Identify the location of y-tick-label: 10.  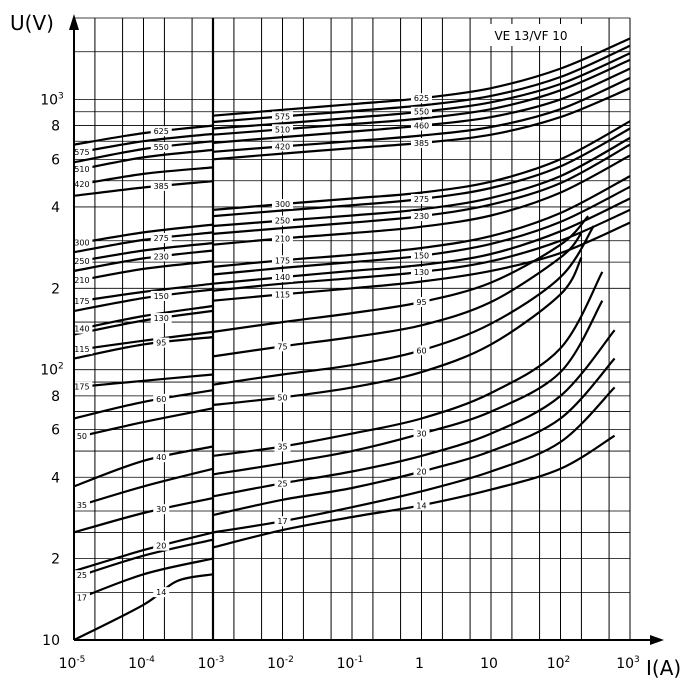
(51, 641).